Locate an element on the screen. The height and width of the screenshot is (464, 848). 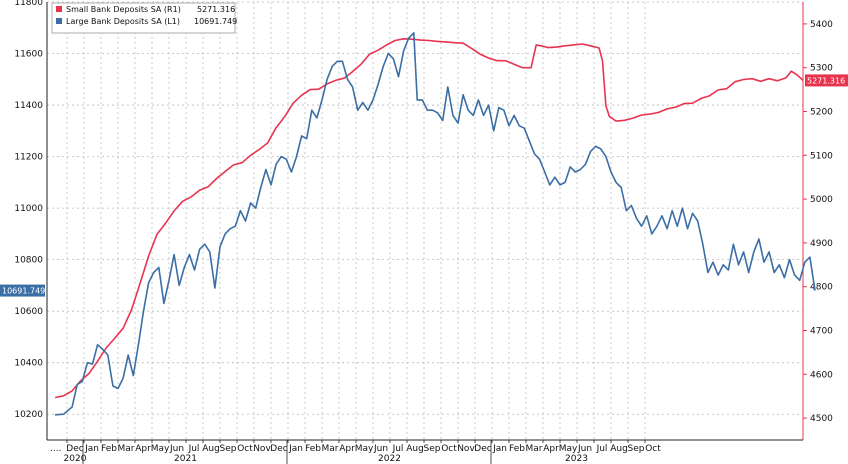
year-label: 2021 is located at coordinates (185, 459).